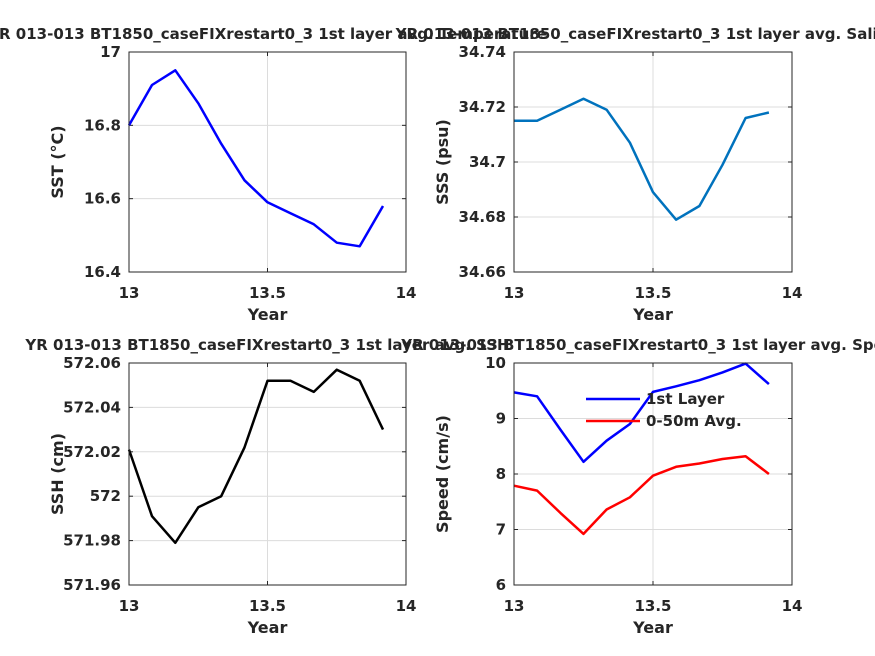 The height and width of the screenshot is (656, 875). I want to click on y-tick-label: 16.6, so click(102, 199).